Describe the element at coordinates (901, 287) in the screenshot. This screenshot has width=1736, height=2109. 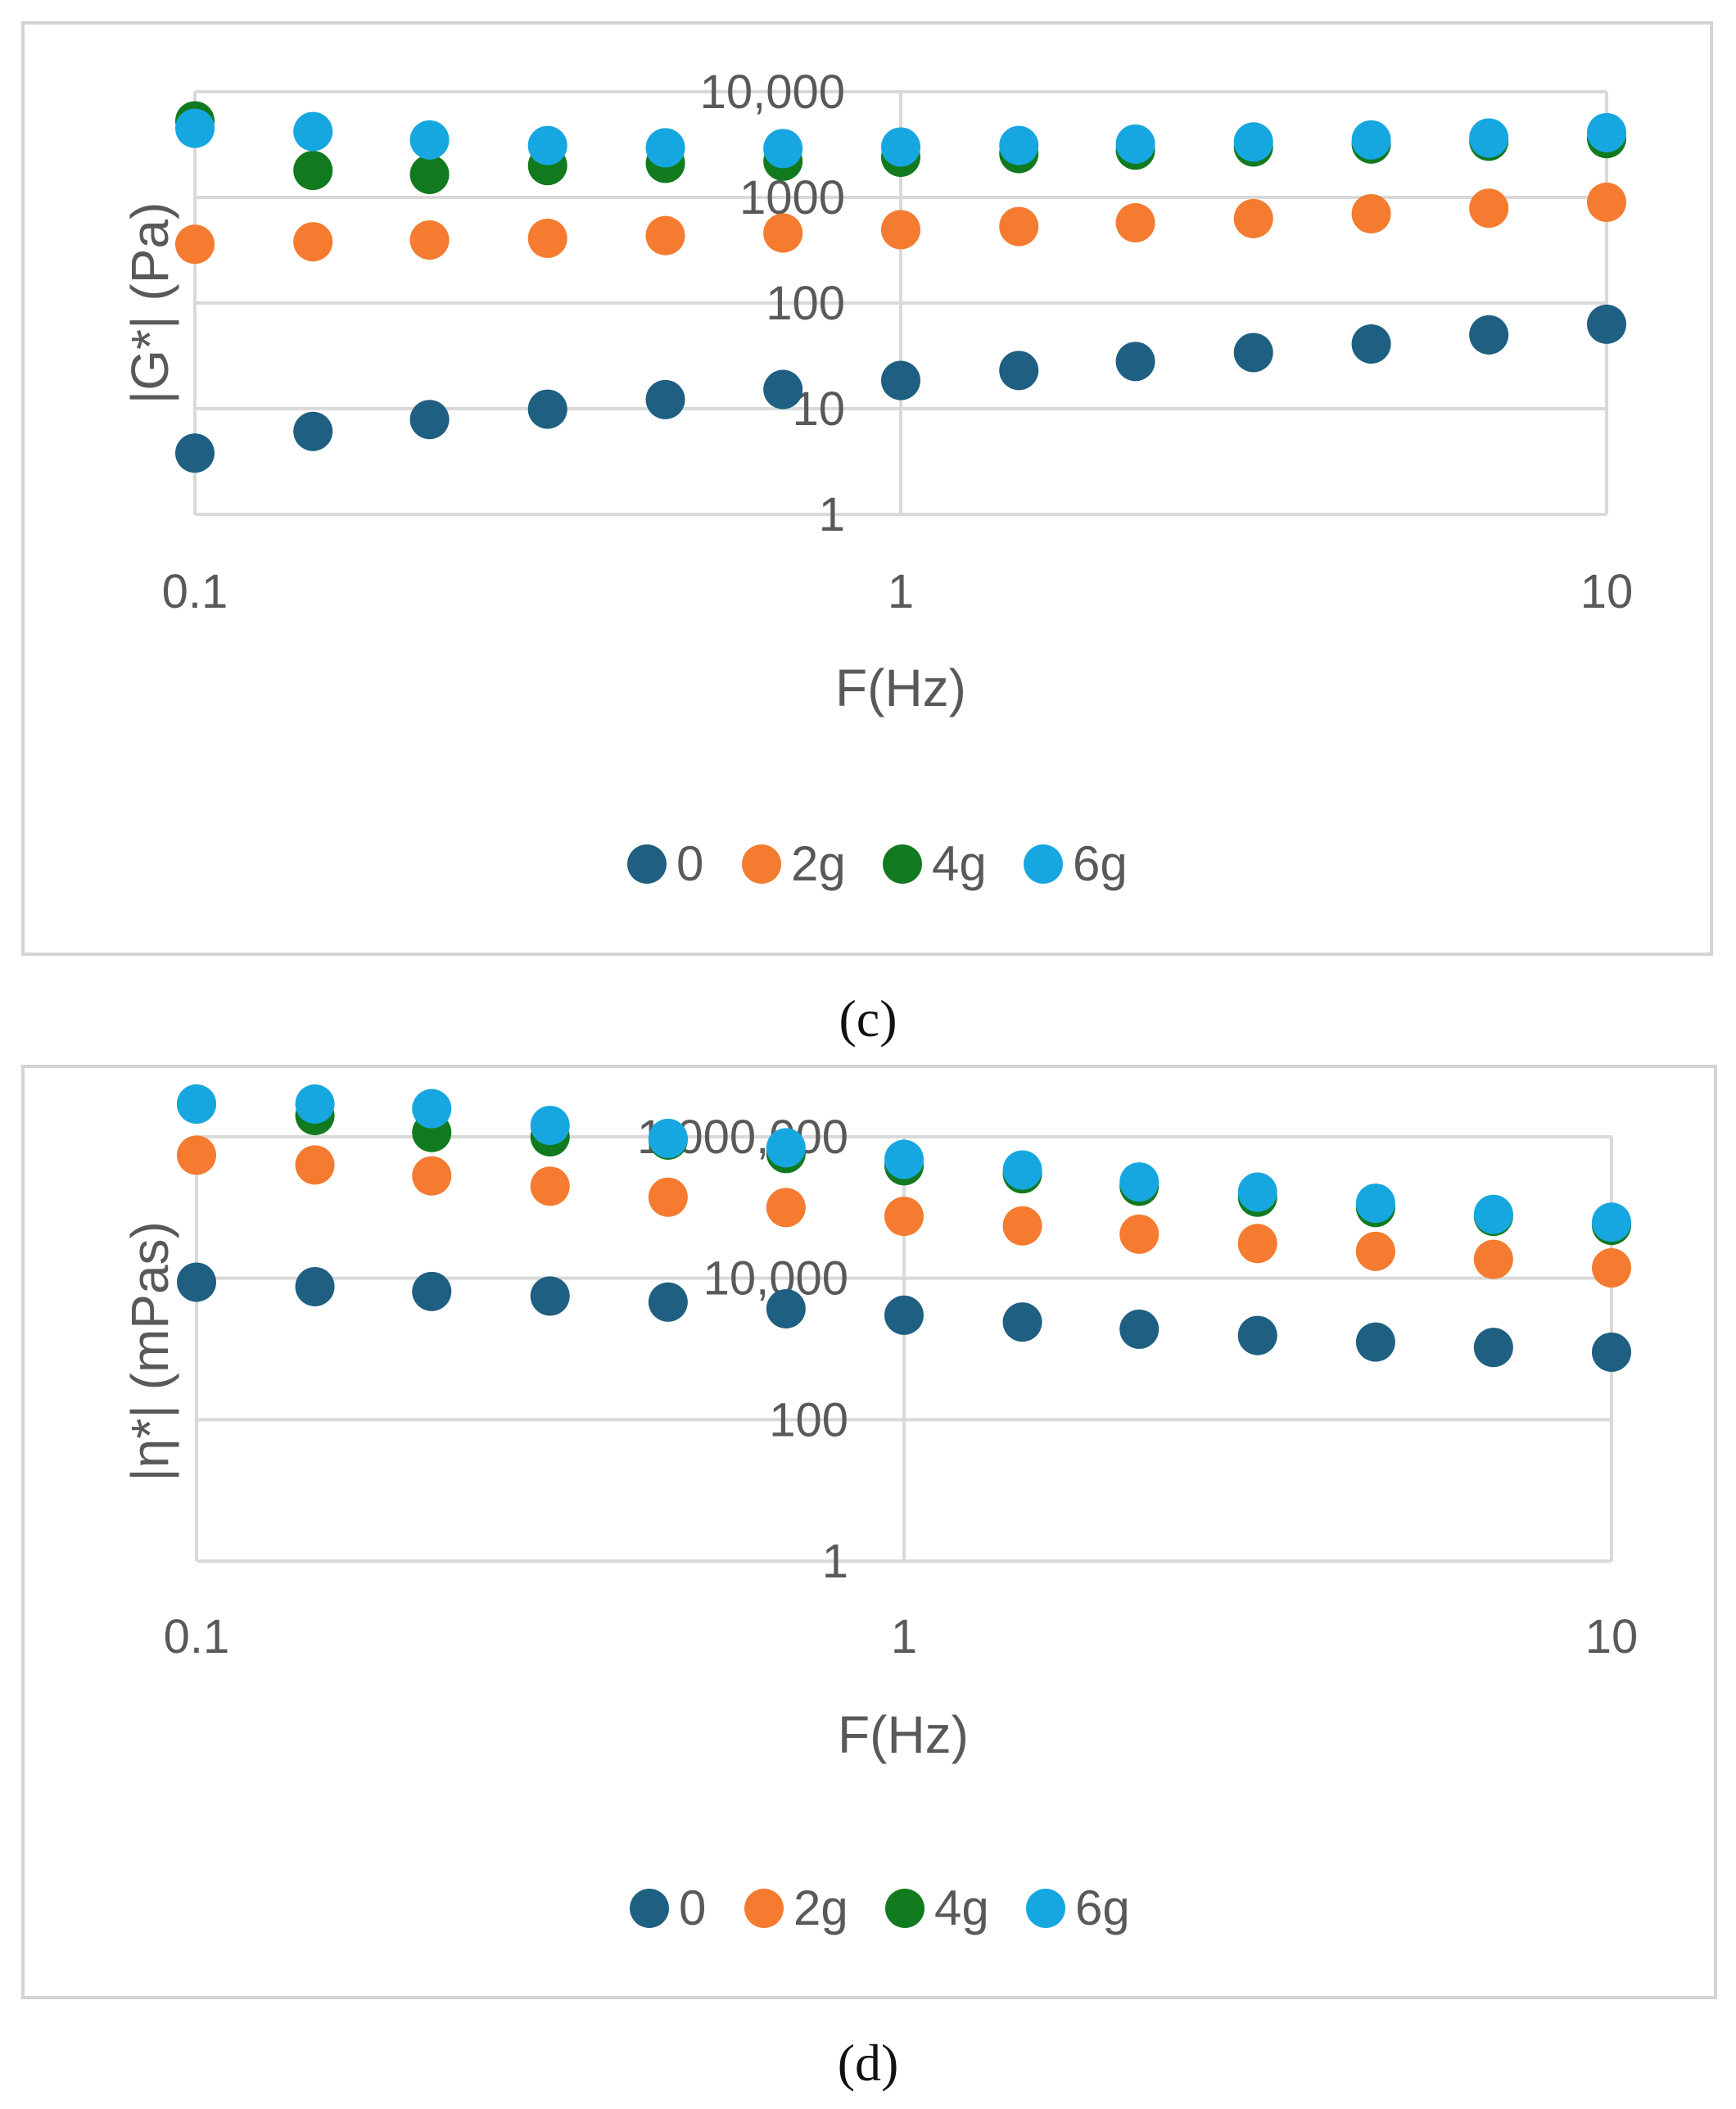
I see `panel-c-data-points` at that location.